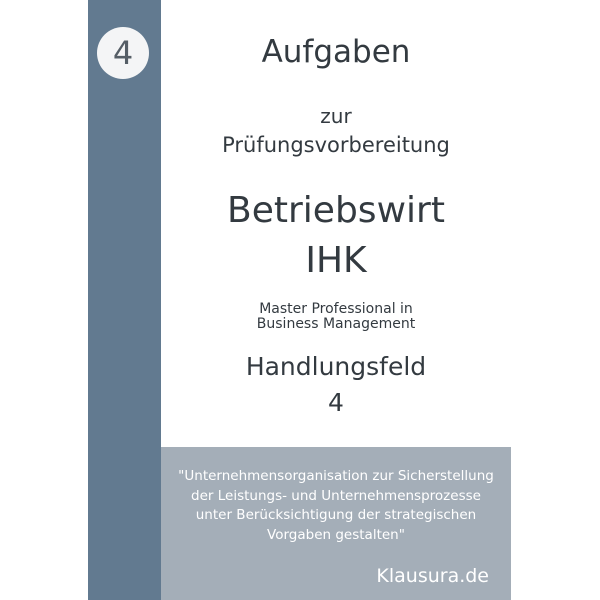  What do you see at coordinates (432, 576) in the screenshot?
I see `publisher-name: Klausura.de` at bounding box center [432, 576].